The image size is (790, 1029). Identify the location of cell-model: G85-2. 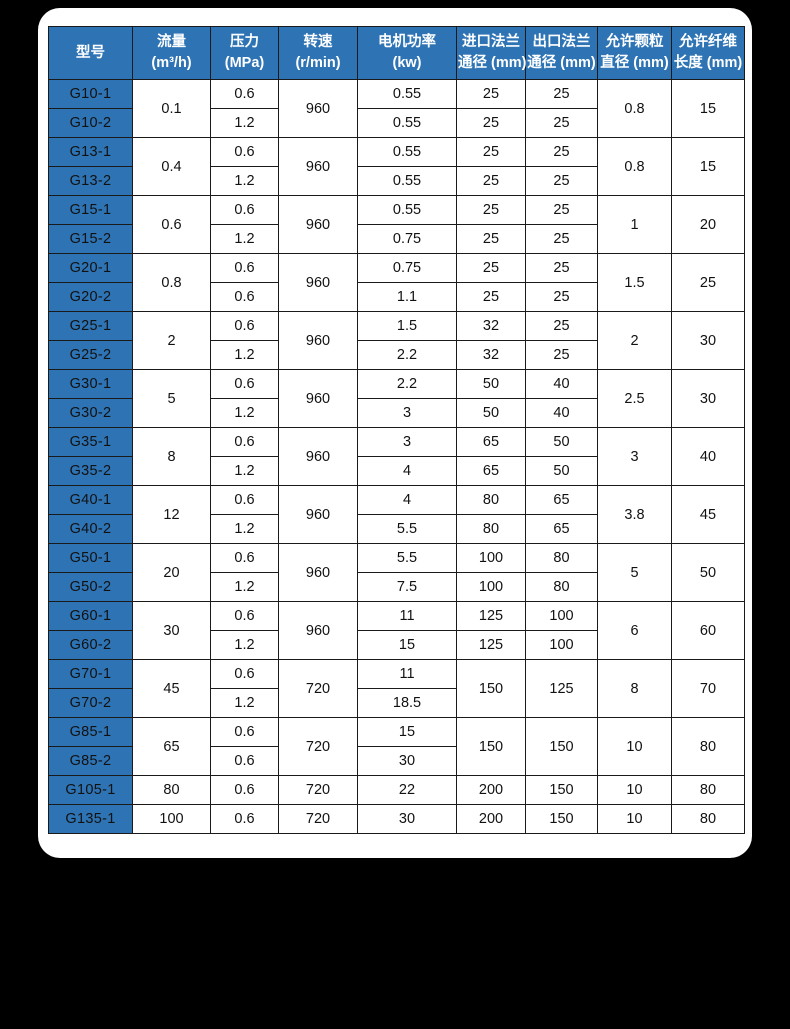
(90, 761).